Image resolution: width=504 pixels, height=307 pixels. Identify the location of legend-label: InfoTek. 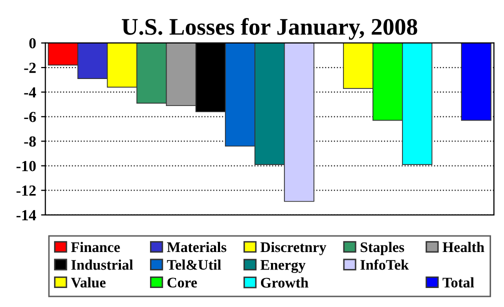
(384, 264).